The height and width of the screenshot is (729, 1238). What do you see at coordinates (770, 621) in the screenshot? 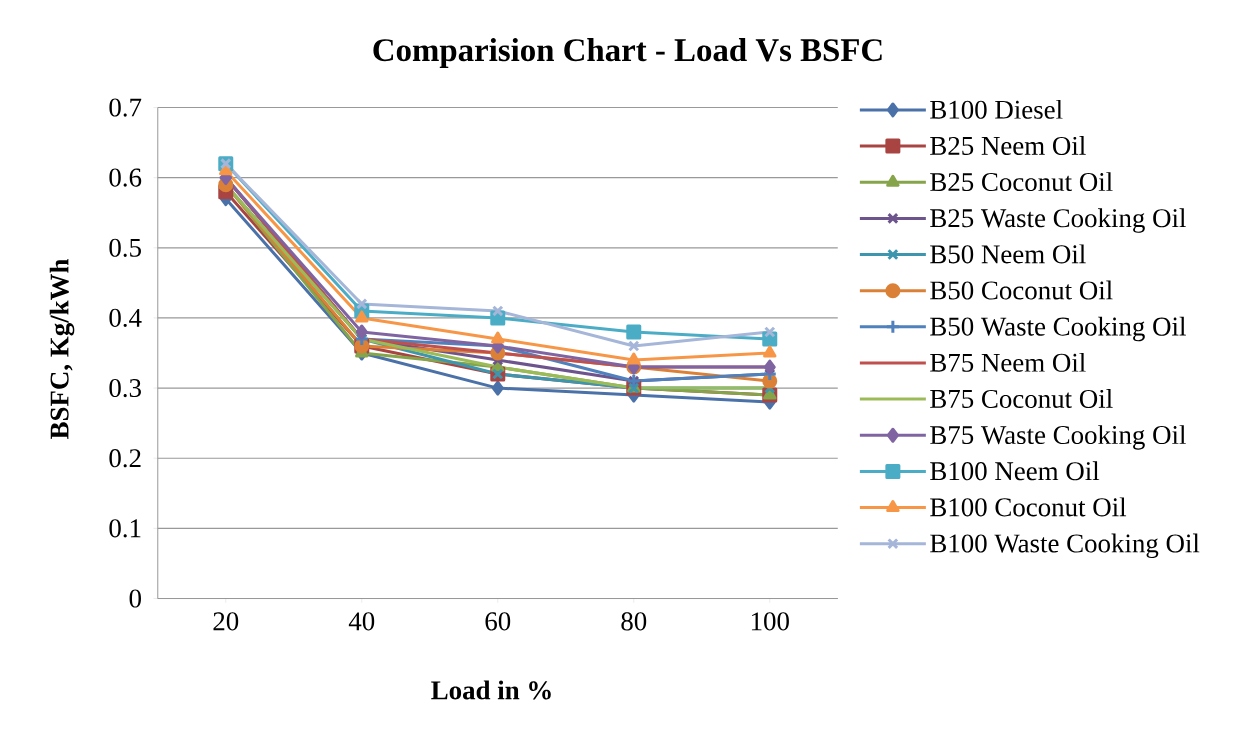
I see `x-tick-label: 100` at bounding box center [770, 621].